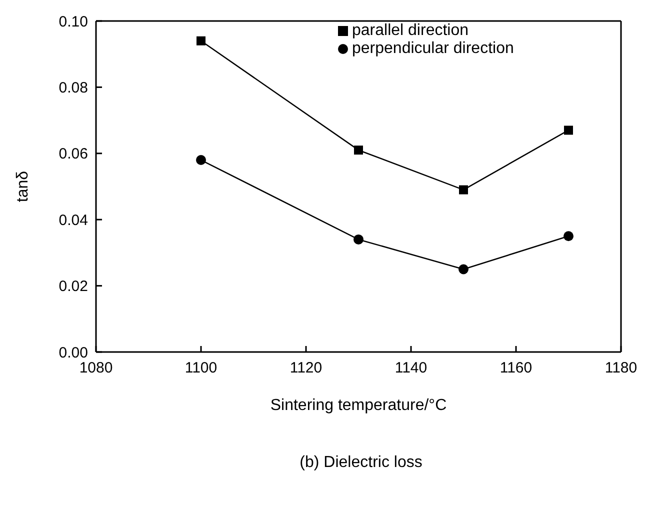  Describe the element at coordinates (73, 353) in the screenshot. I see `y-tick-label: 0.00` at that location.